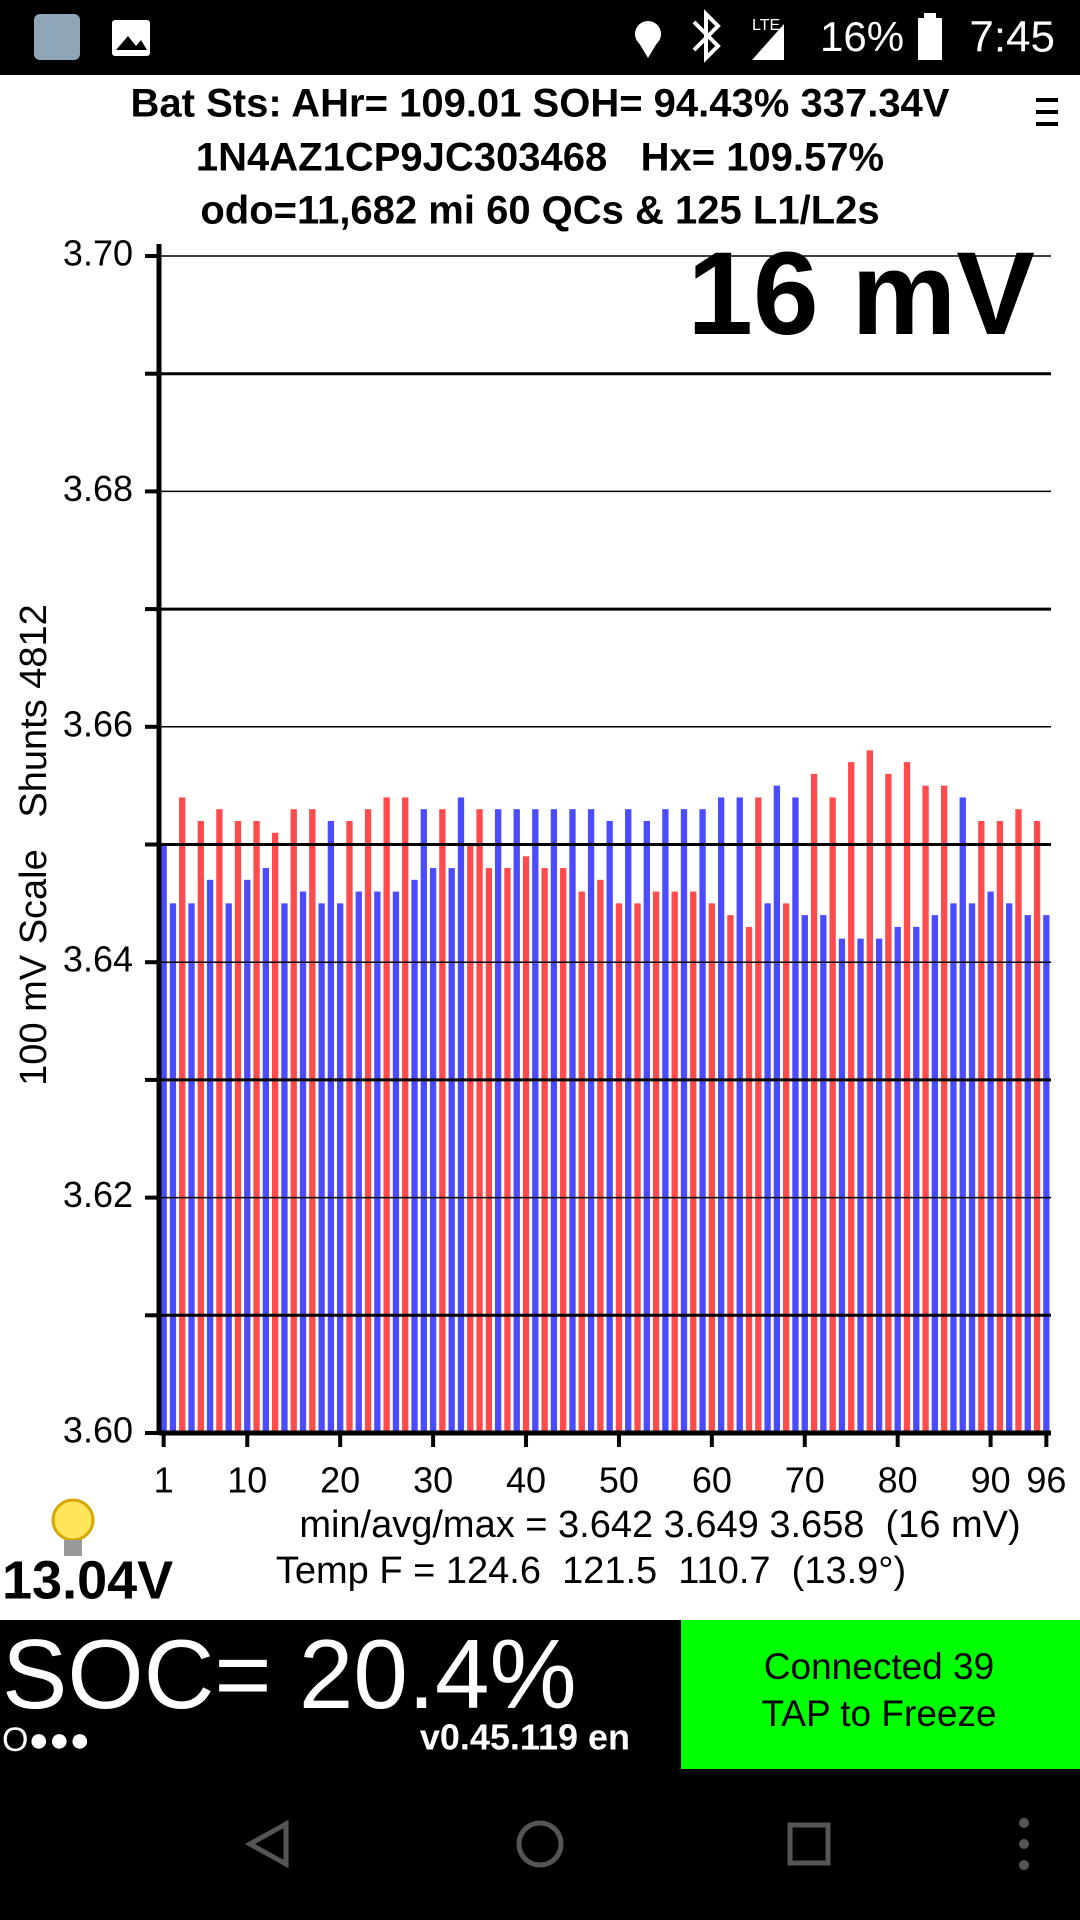 Image resolution: width=1080 pixels, height=1920 pixels. Describe the element at coordinates (1047, 124) in the screenshot. I see `menu-bar` at that location.